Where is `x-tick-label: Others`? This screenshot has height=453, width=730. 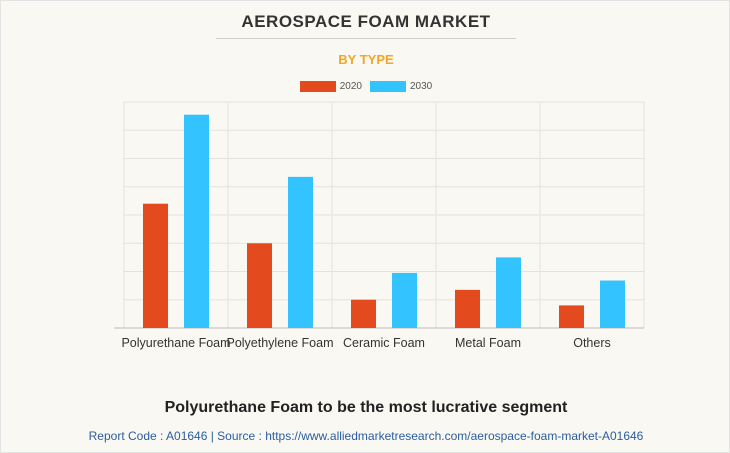
x-tick-label: Others is located at coordinates (592, 343).